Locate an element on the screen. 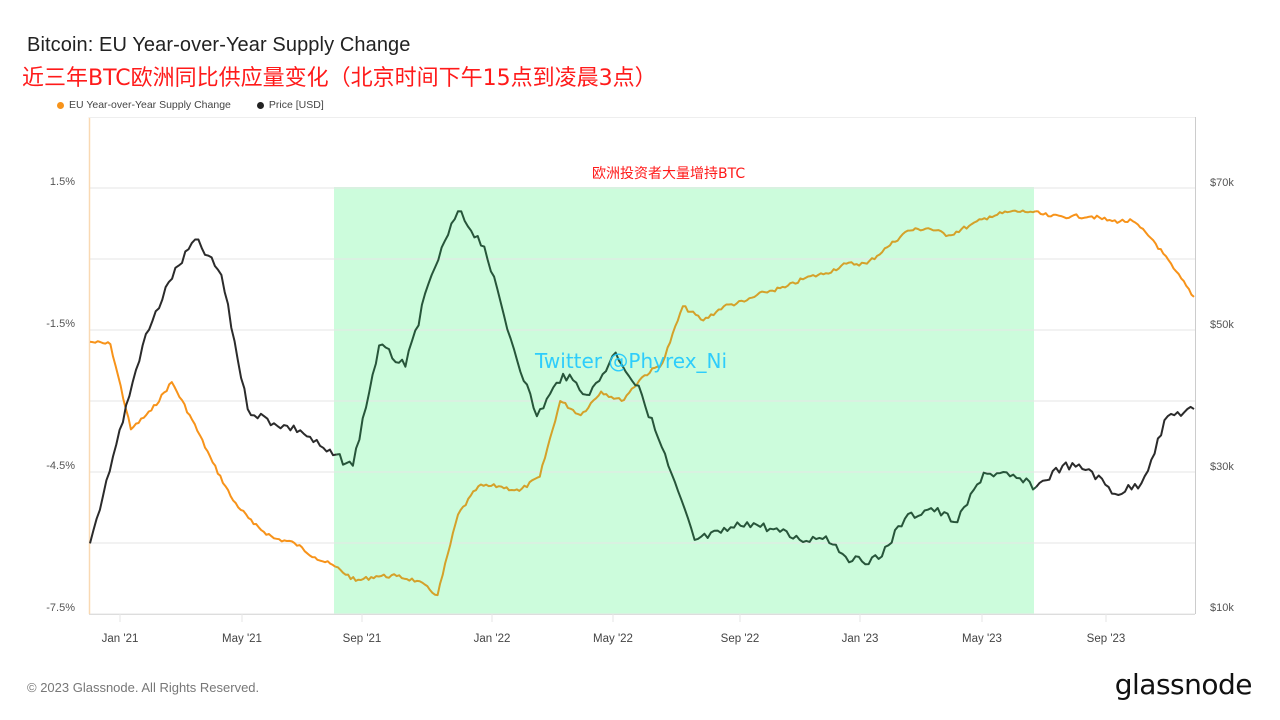 This screenshot has width=1280, height=720. copyright-text: © 2023 Glassnode. All Rights Reserved. is located at coordinates (143, 687).